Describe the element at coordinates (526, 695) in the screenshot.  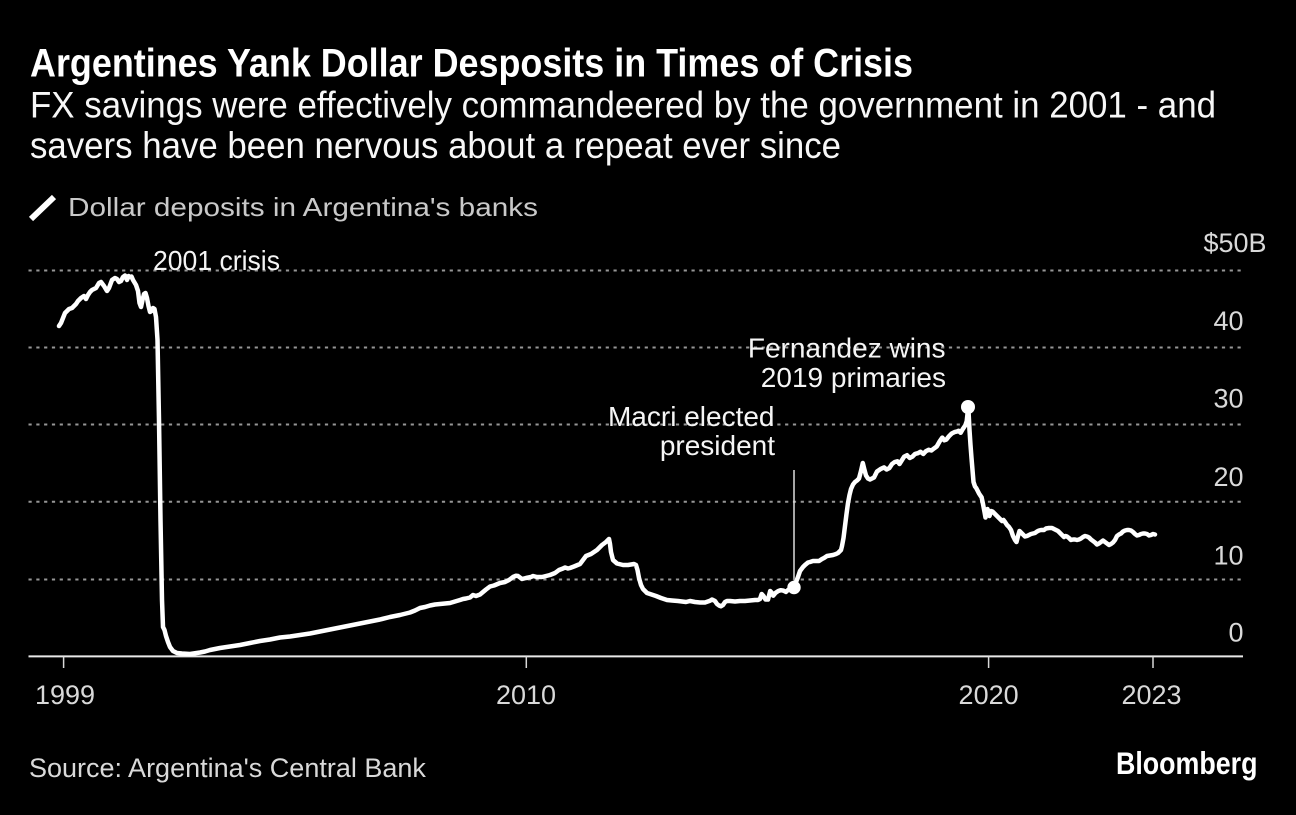
I see `svg-text: 2010` at that location.